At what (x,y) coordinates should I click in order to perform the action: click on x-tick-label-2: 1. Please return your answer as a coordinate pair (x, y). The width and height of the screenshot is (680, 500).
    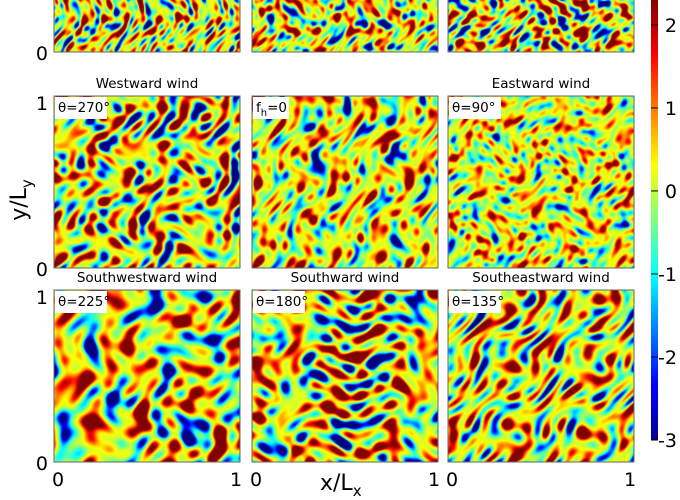
    Looking at the image, I should click on (236, 480).